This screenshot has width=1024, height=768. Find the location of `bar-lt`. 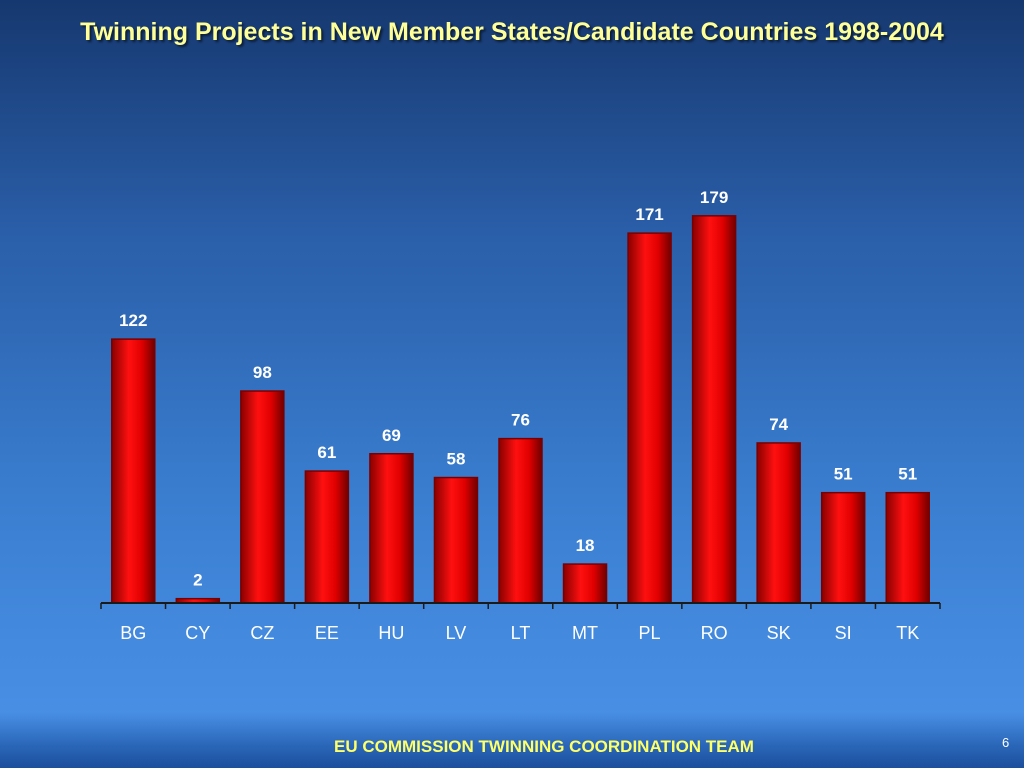

bar-lt is located at coordinates (520, 520).